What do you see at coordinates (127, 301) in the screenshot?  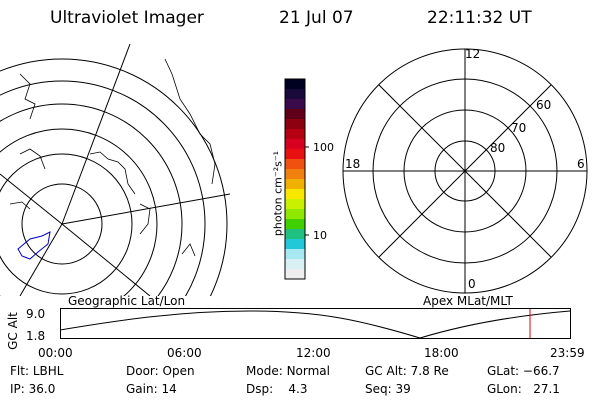 I see `geographic-label: Geographic Lat/Lon` at bounding box center [127, 301].